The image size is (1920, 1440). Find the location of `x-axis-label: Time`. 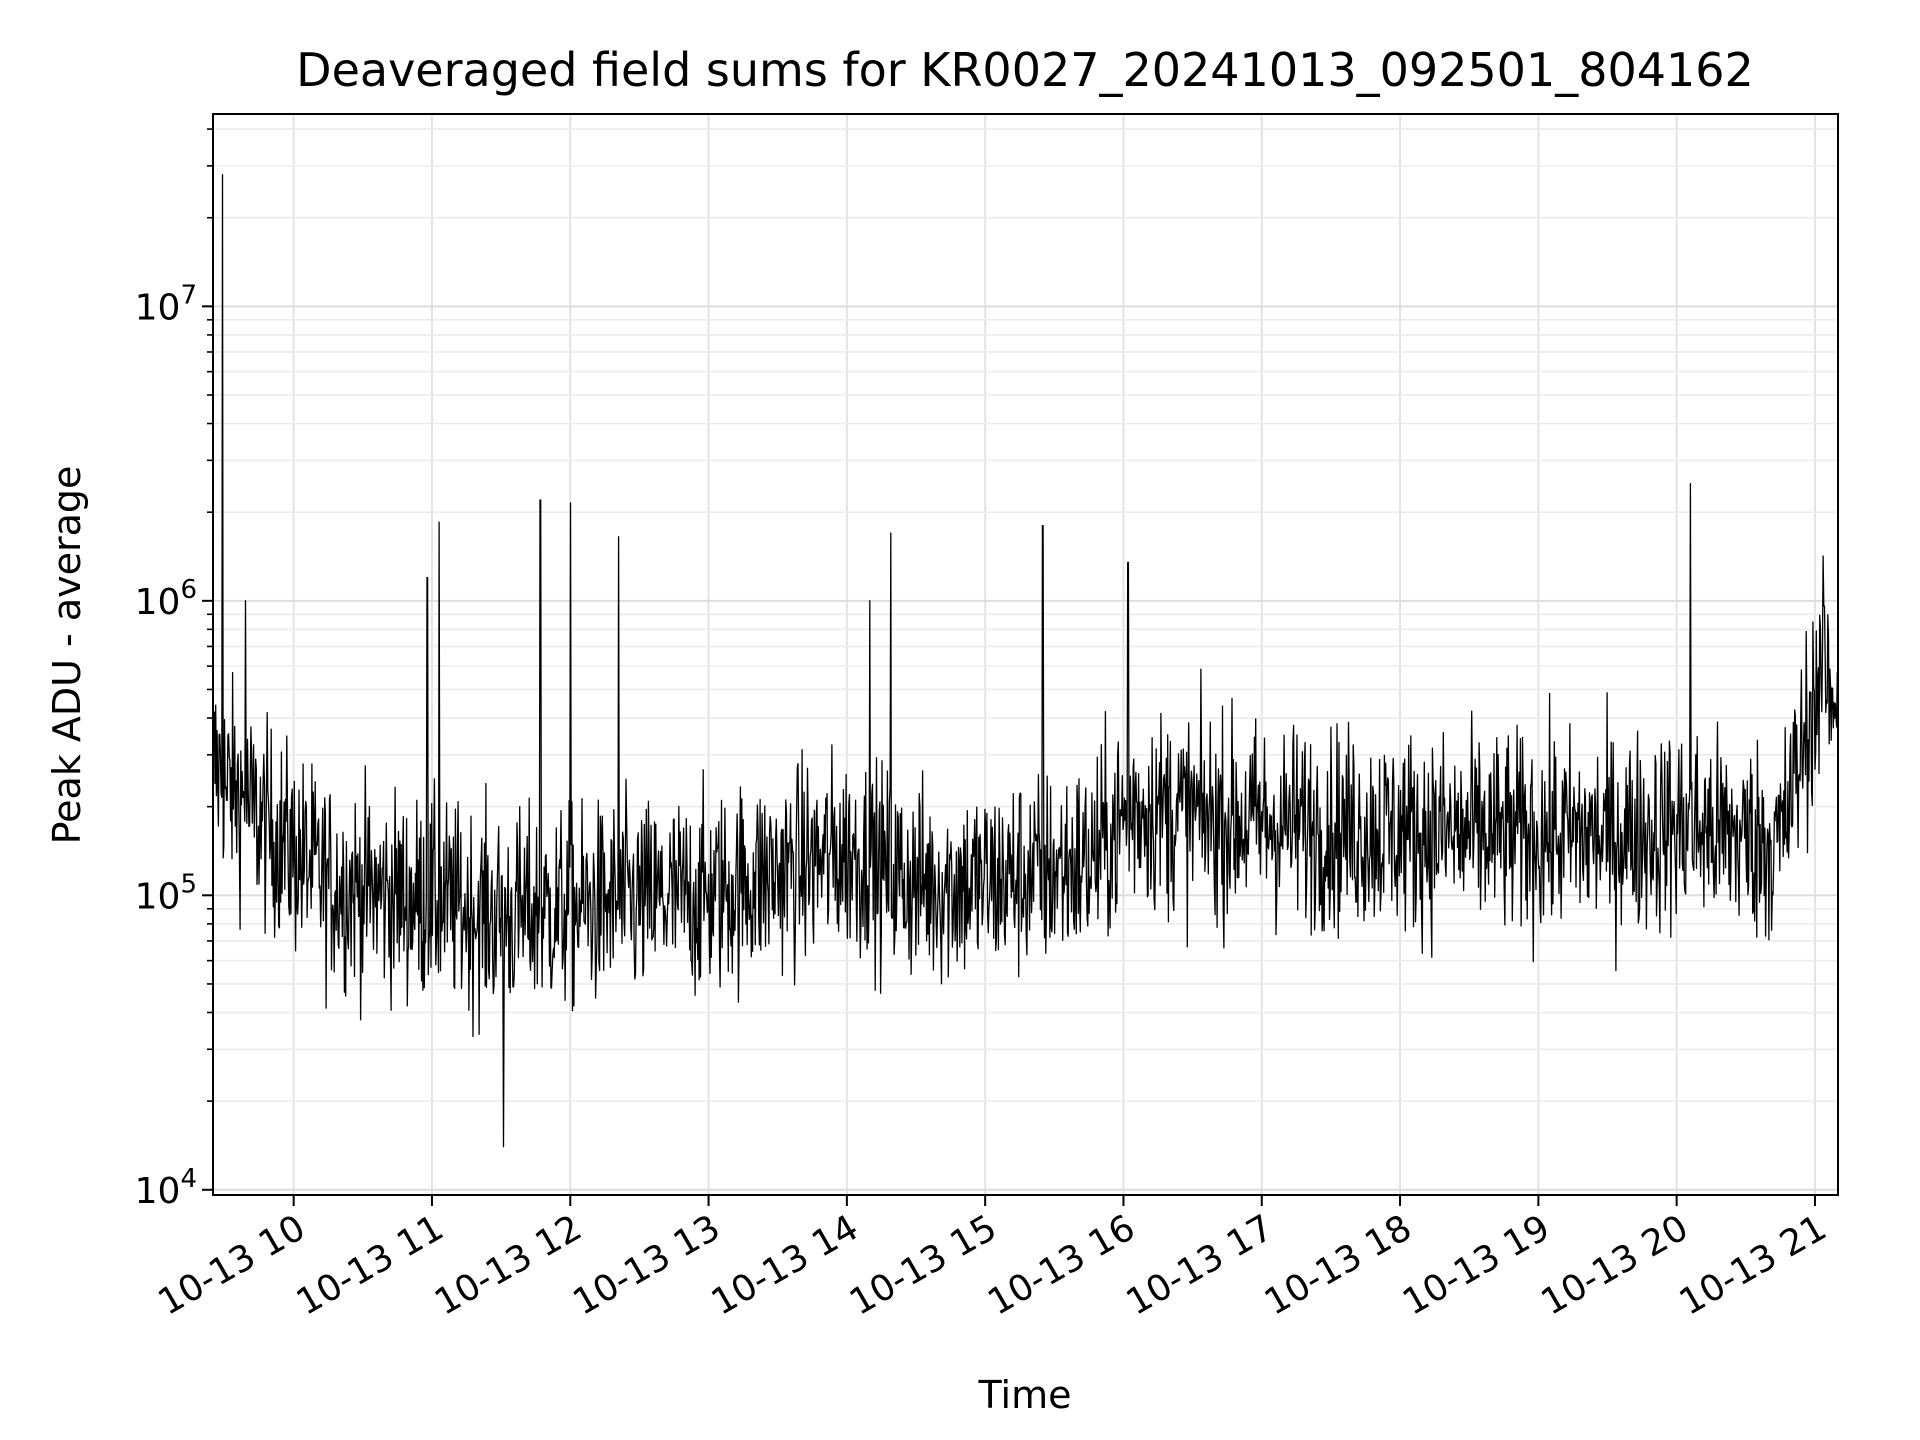

x-axis-label: Time is located at coordinates (1025, 1395).